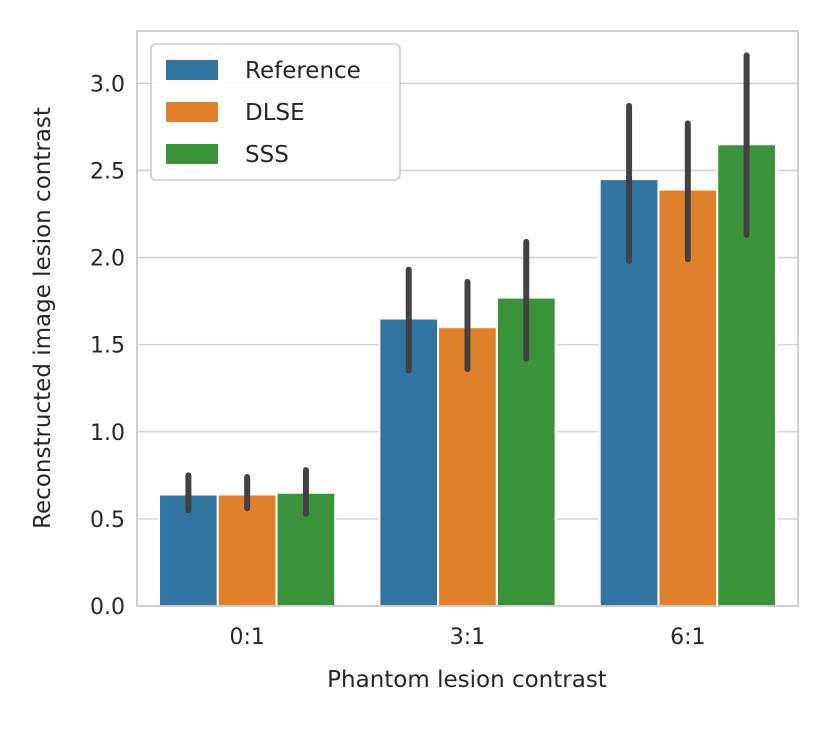 The image size is (830, 732). Describe the element at coordinates (43, 318) in the screenshot. I see `y-axis-label: Reconstructed image lesion contrast` at that location.